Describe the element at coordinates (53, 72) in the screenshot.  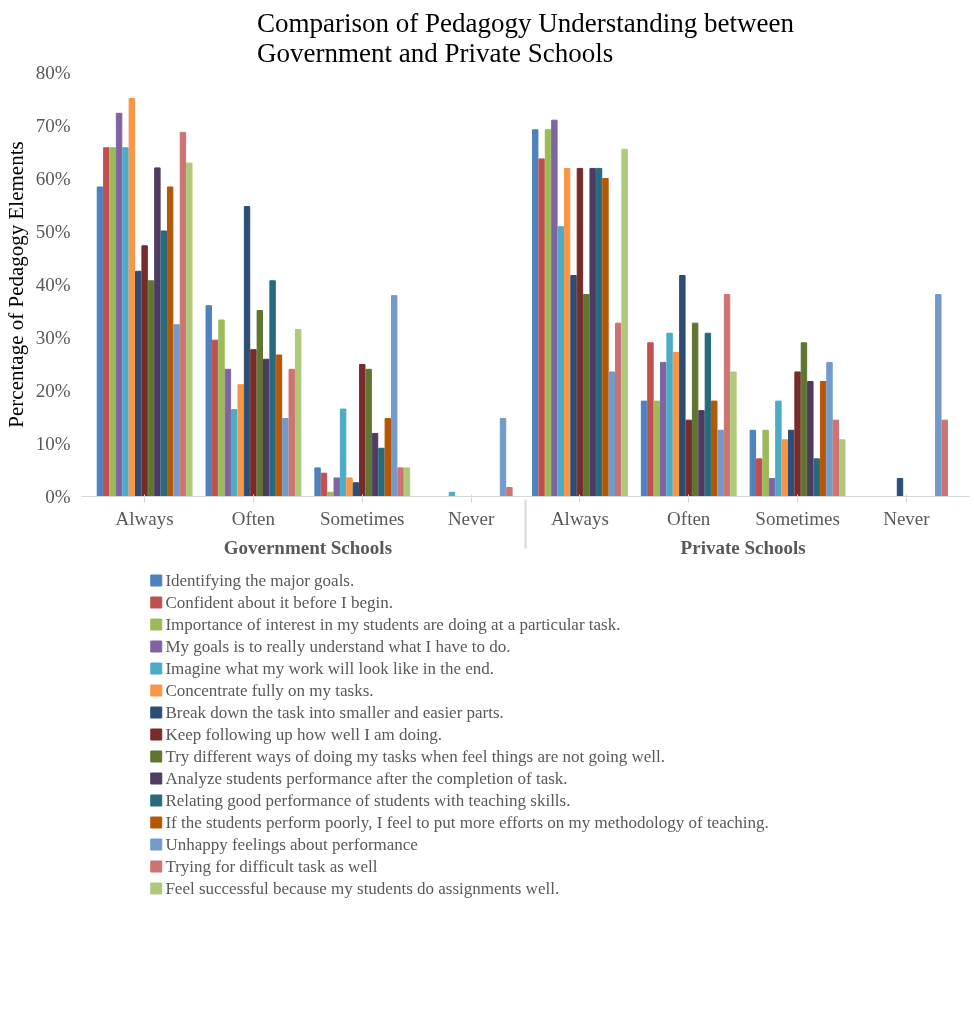
I see `y-tick-label: 80%` at that location.